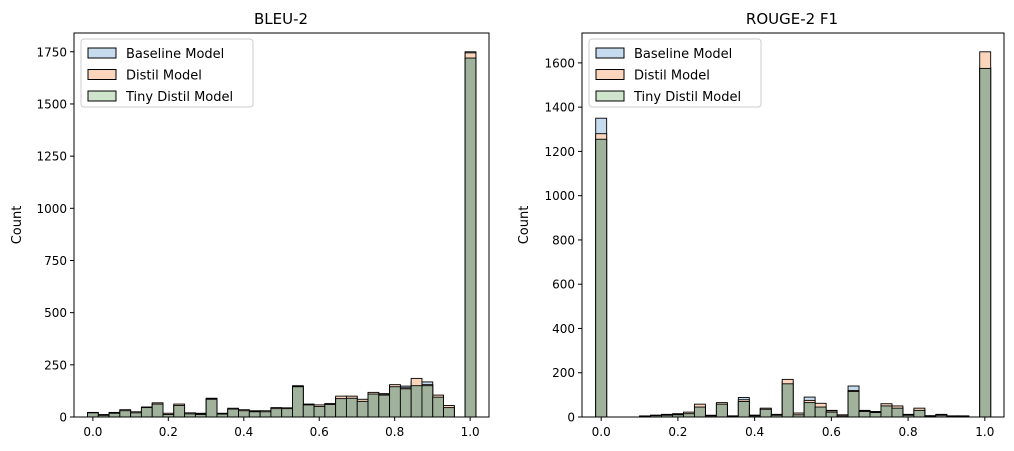 This screenshot has width=1014, height=451. Describe the element at coordinates (55, 235) in the screenshot. I see `y-axis: 0 250 500 750 1000 1250 1500 1750` at that location.